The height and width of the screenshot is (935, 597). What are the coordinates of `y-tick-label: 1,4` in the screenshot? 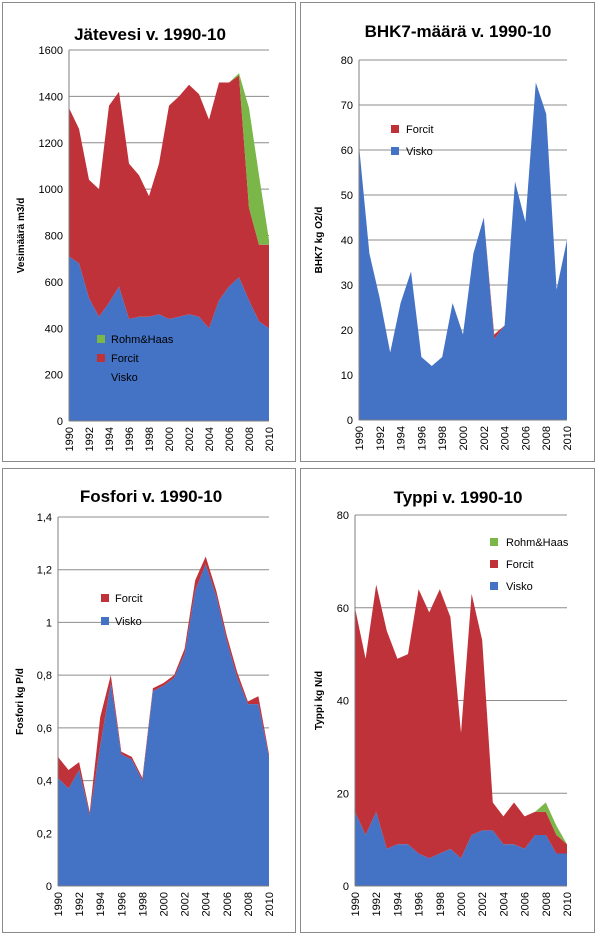 It's located at (44, 518).